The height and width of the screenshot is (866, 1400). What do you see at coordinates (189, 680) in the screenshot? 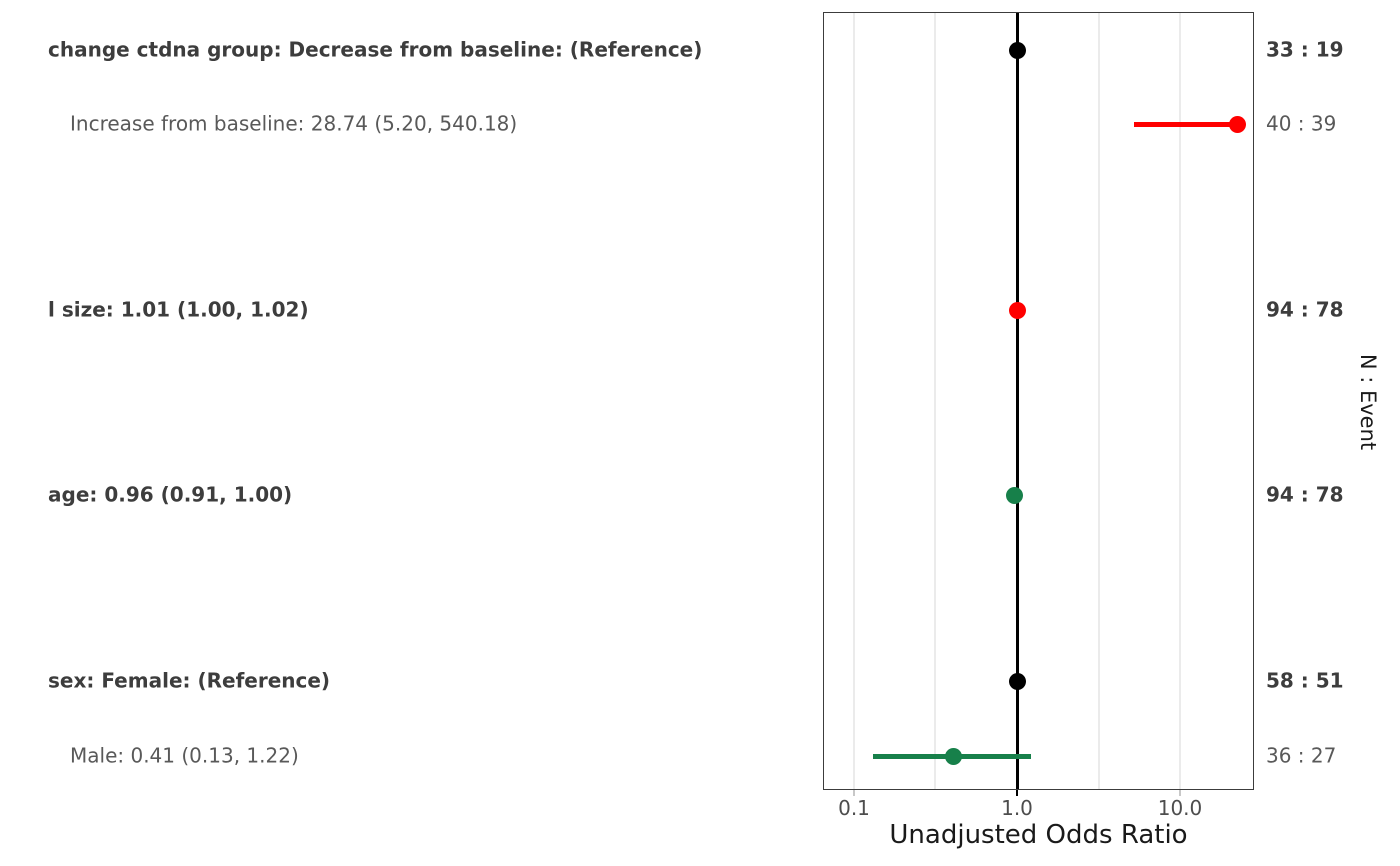
I see `row-label: sex: Female: (Reference)` at bounding box center [189, 680].